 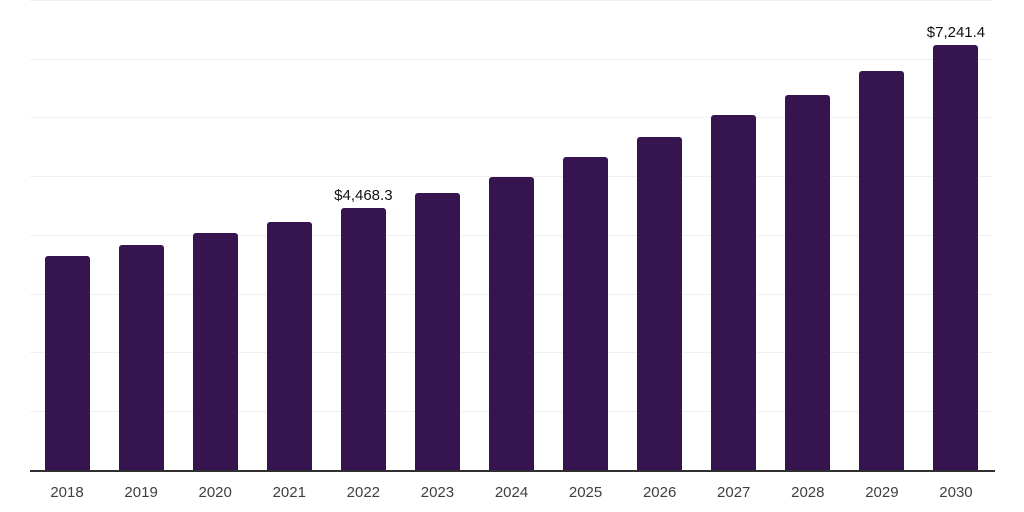 I want to click on bar-2020, so click(x=215, y=351).